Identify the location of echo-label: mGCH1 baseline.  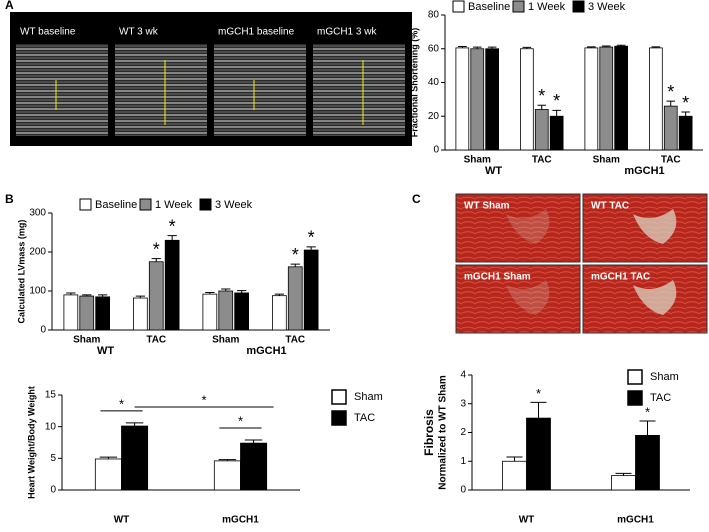
(256, 32).